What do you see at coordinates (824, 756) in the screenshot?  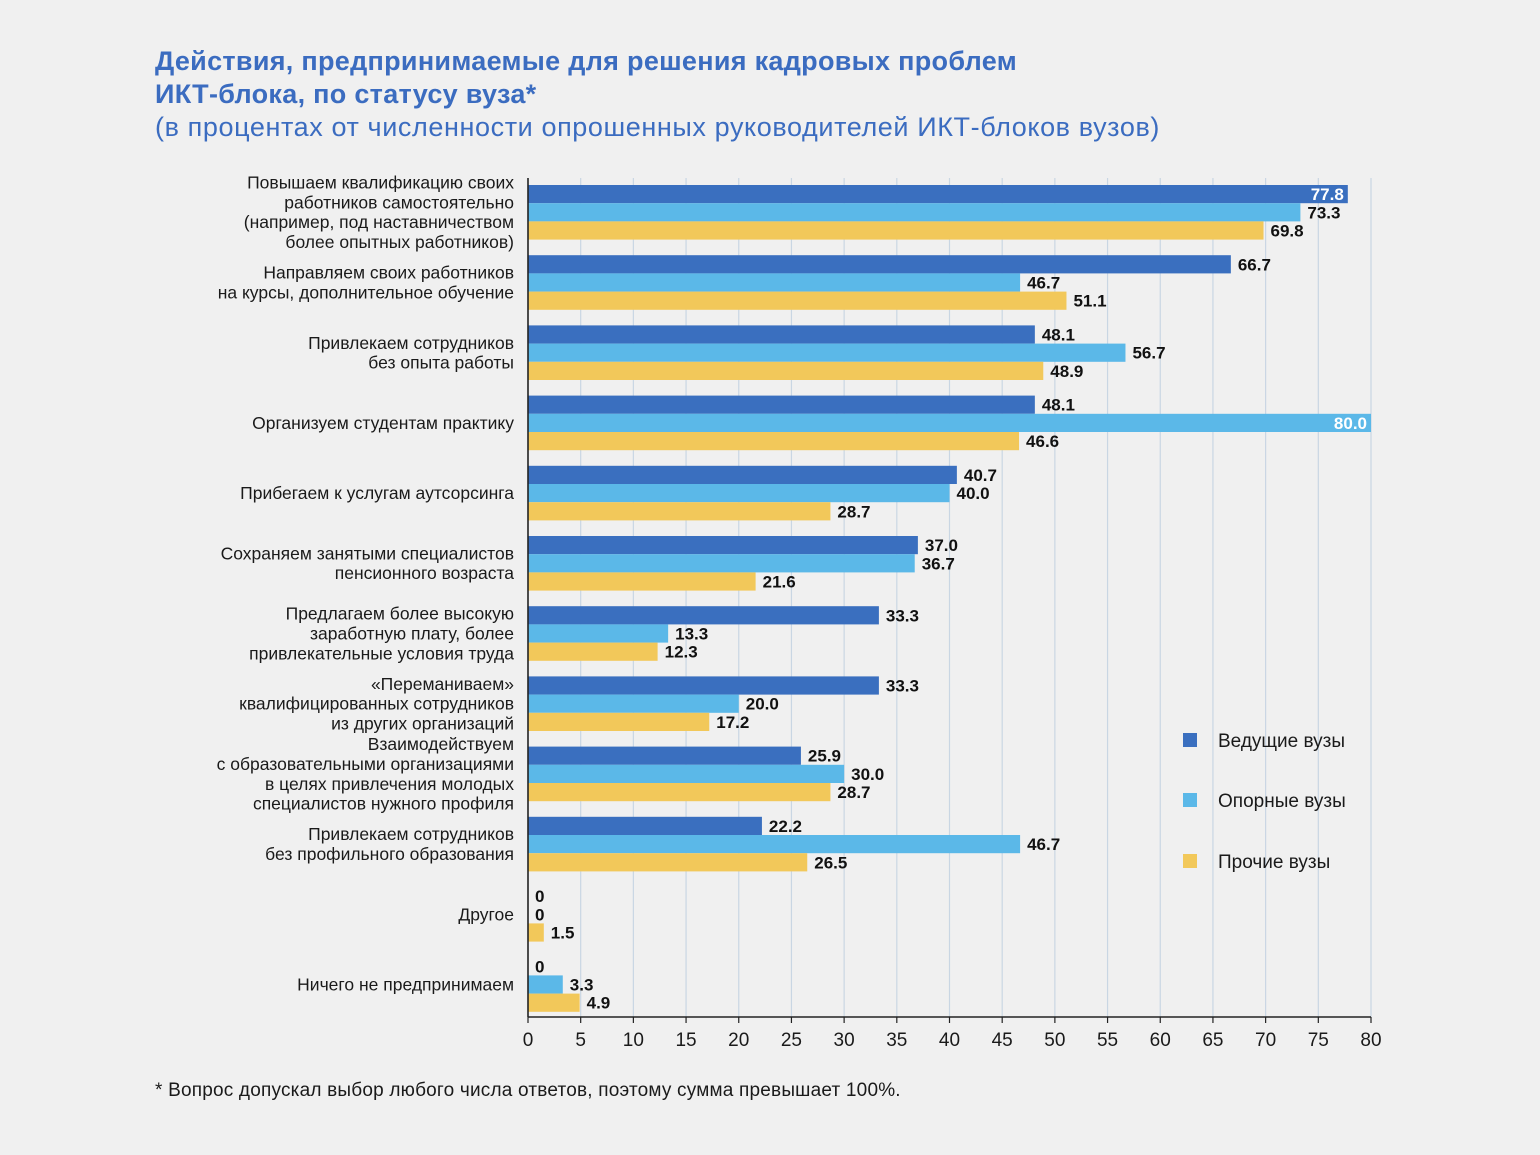 I see `value-label: 25.9` at bounding box center [824, 756].